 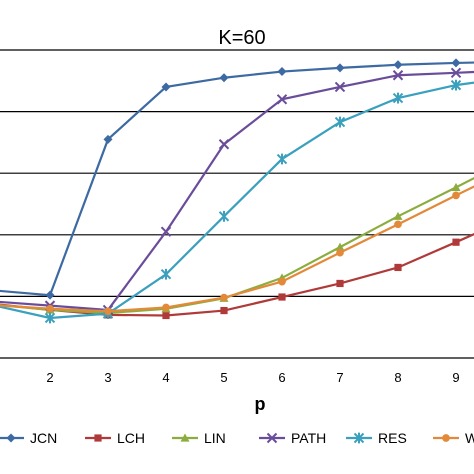 What do you see at coordinates (28, 438) in the screenshot?
I see `legend-item-jcn: JCN` at bounding box center [28, 438].